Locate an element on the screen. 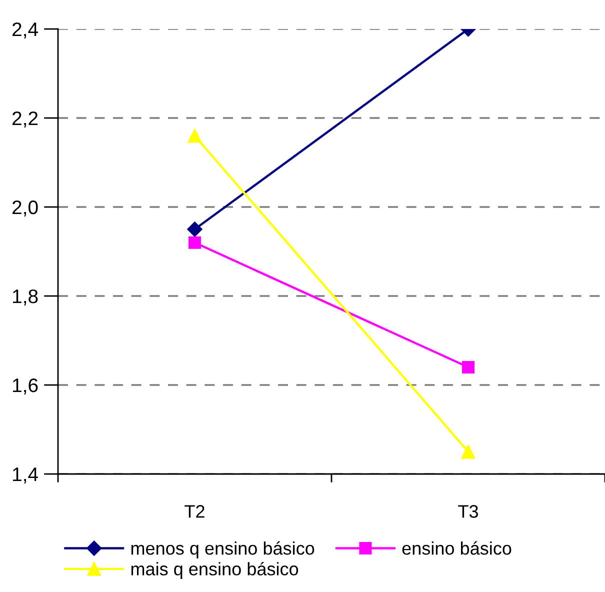  legend-label: menos q ensino básico is located at coordinates (222, 549).